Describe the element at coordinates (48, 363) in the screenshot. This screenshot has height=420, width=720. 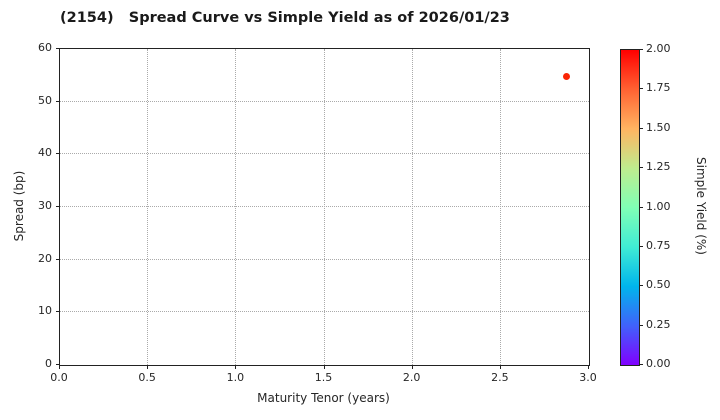
I see `y-axis-tick-label: 0` at that location.